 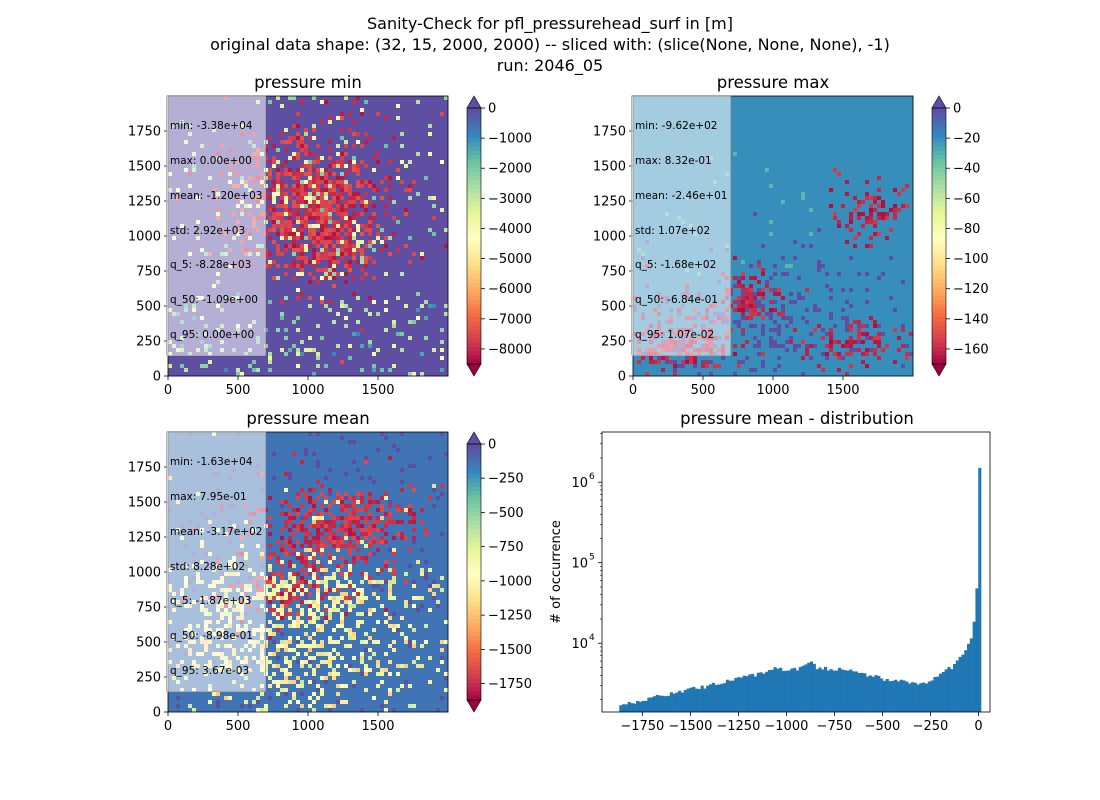 I want to click on y-tick-label: 0, so click(x=622, y=377).